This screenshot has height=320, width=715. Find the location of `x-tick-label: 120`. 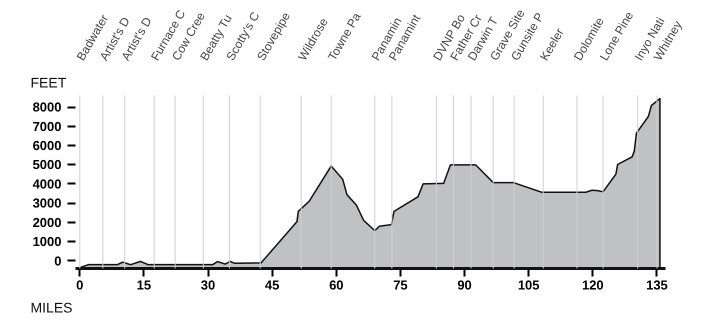

x-tick-label: 120 is located at coordinates (593, 285).